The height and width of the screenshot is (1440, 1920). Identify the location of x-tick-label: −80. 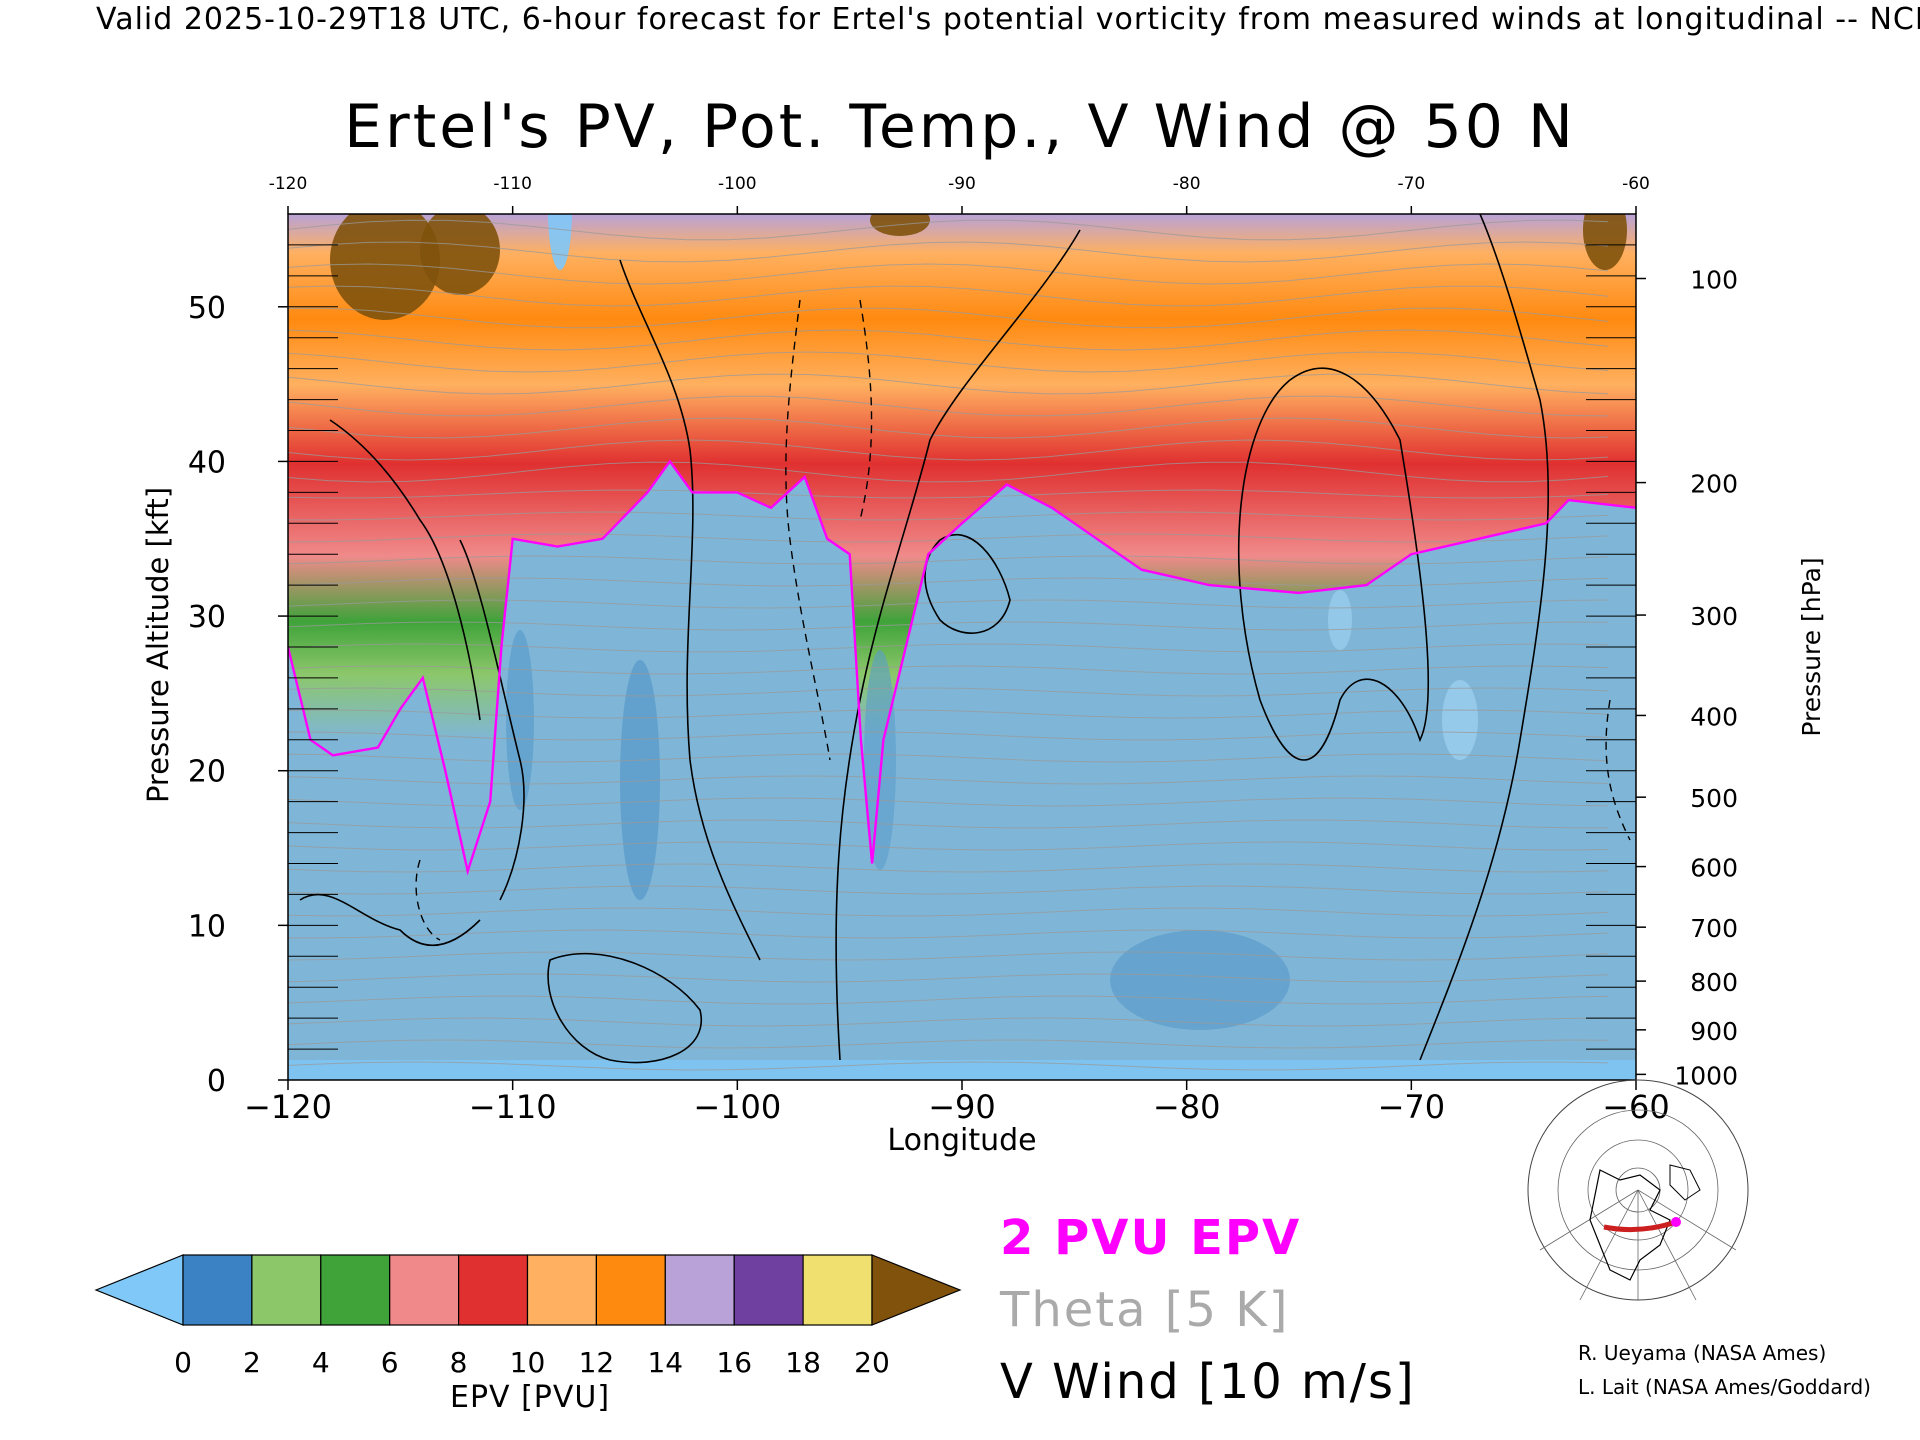
(1187, 1107).